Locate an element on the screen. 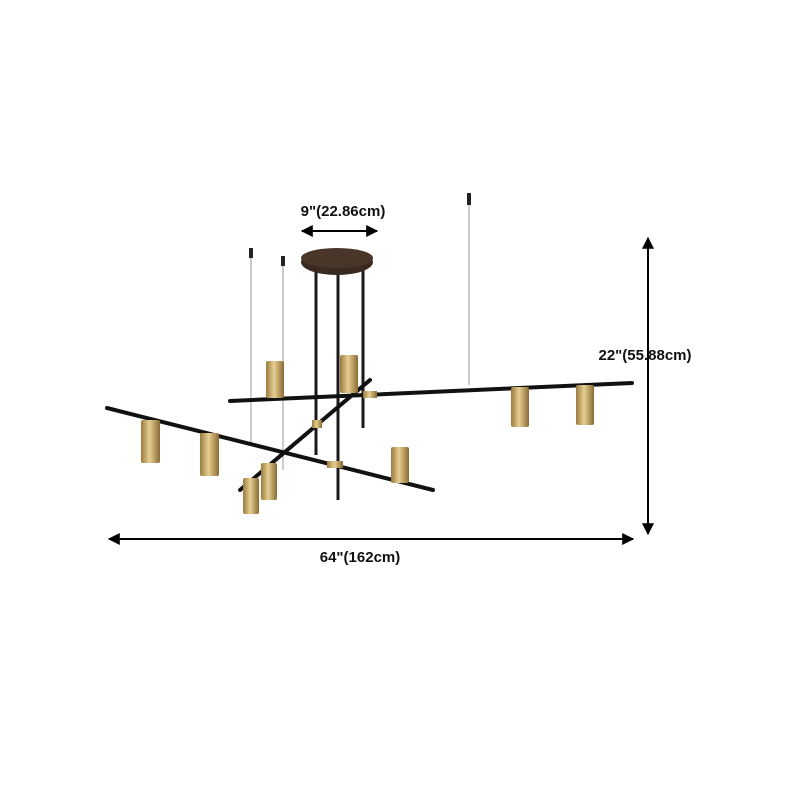 The height and width of the screenshot is (800, 800). canopy-width-label: 9"(22.86cm) is located at coordinates (343, 211).